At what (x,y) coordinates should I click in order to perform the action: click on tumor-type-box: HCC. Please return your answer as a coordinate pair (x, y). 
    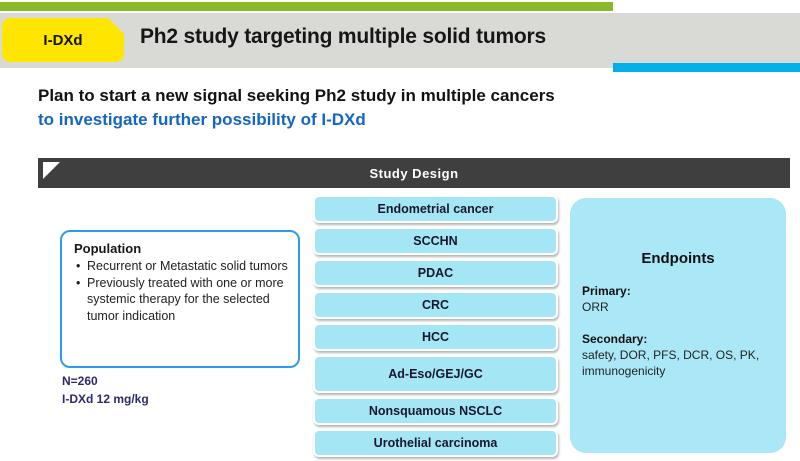
    Looking at the image, I should click on (435, 337).